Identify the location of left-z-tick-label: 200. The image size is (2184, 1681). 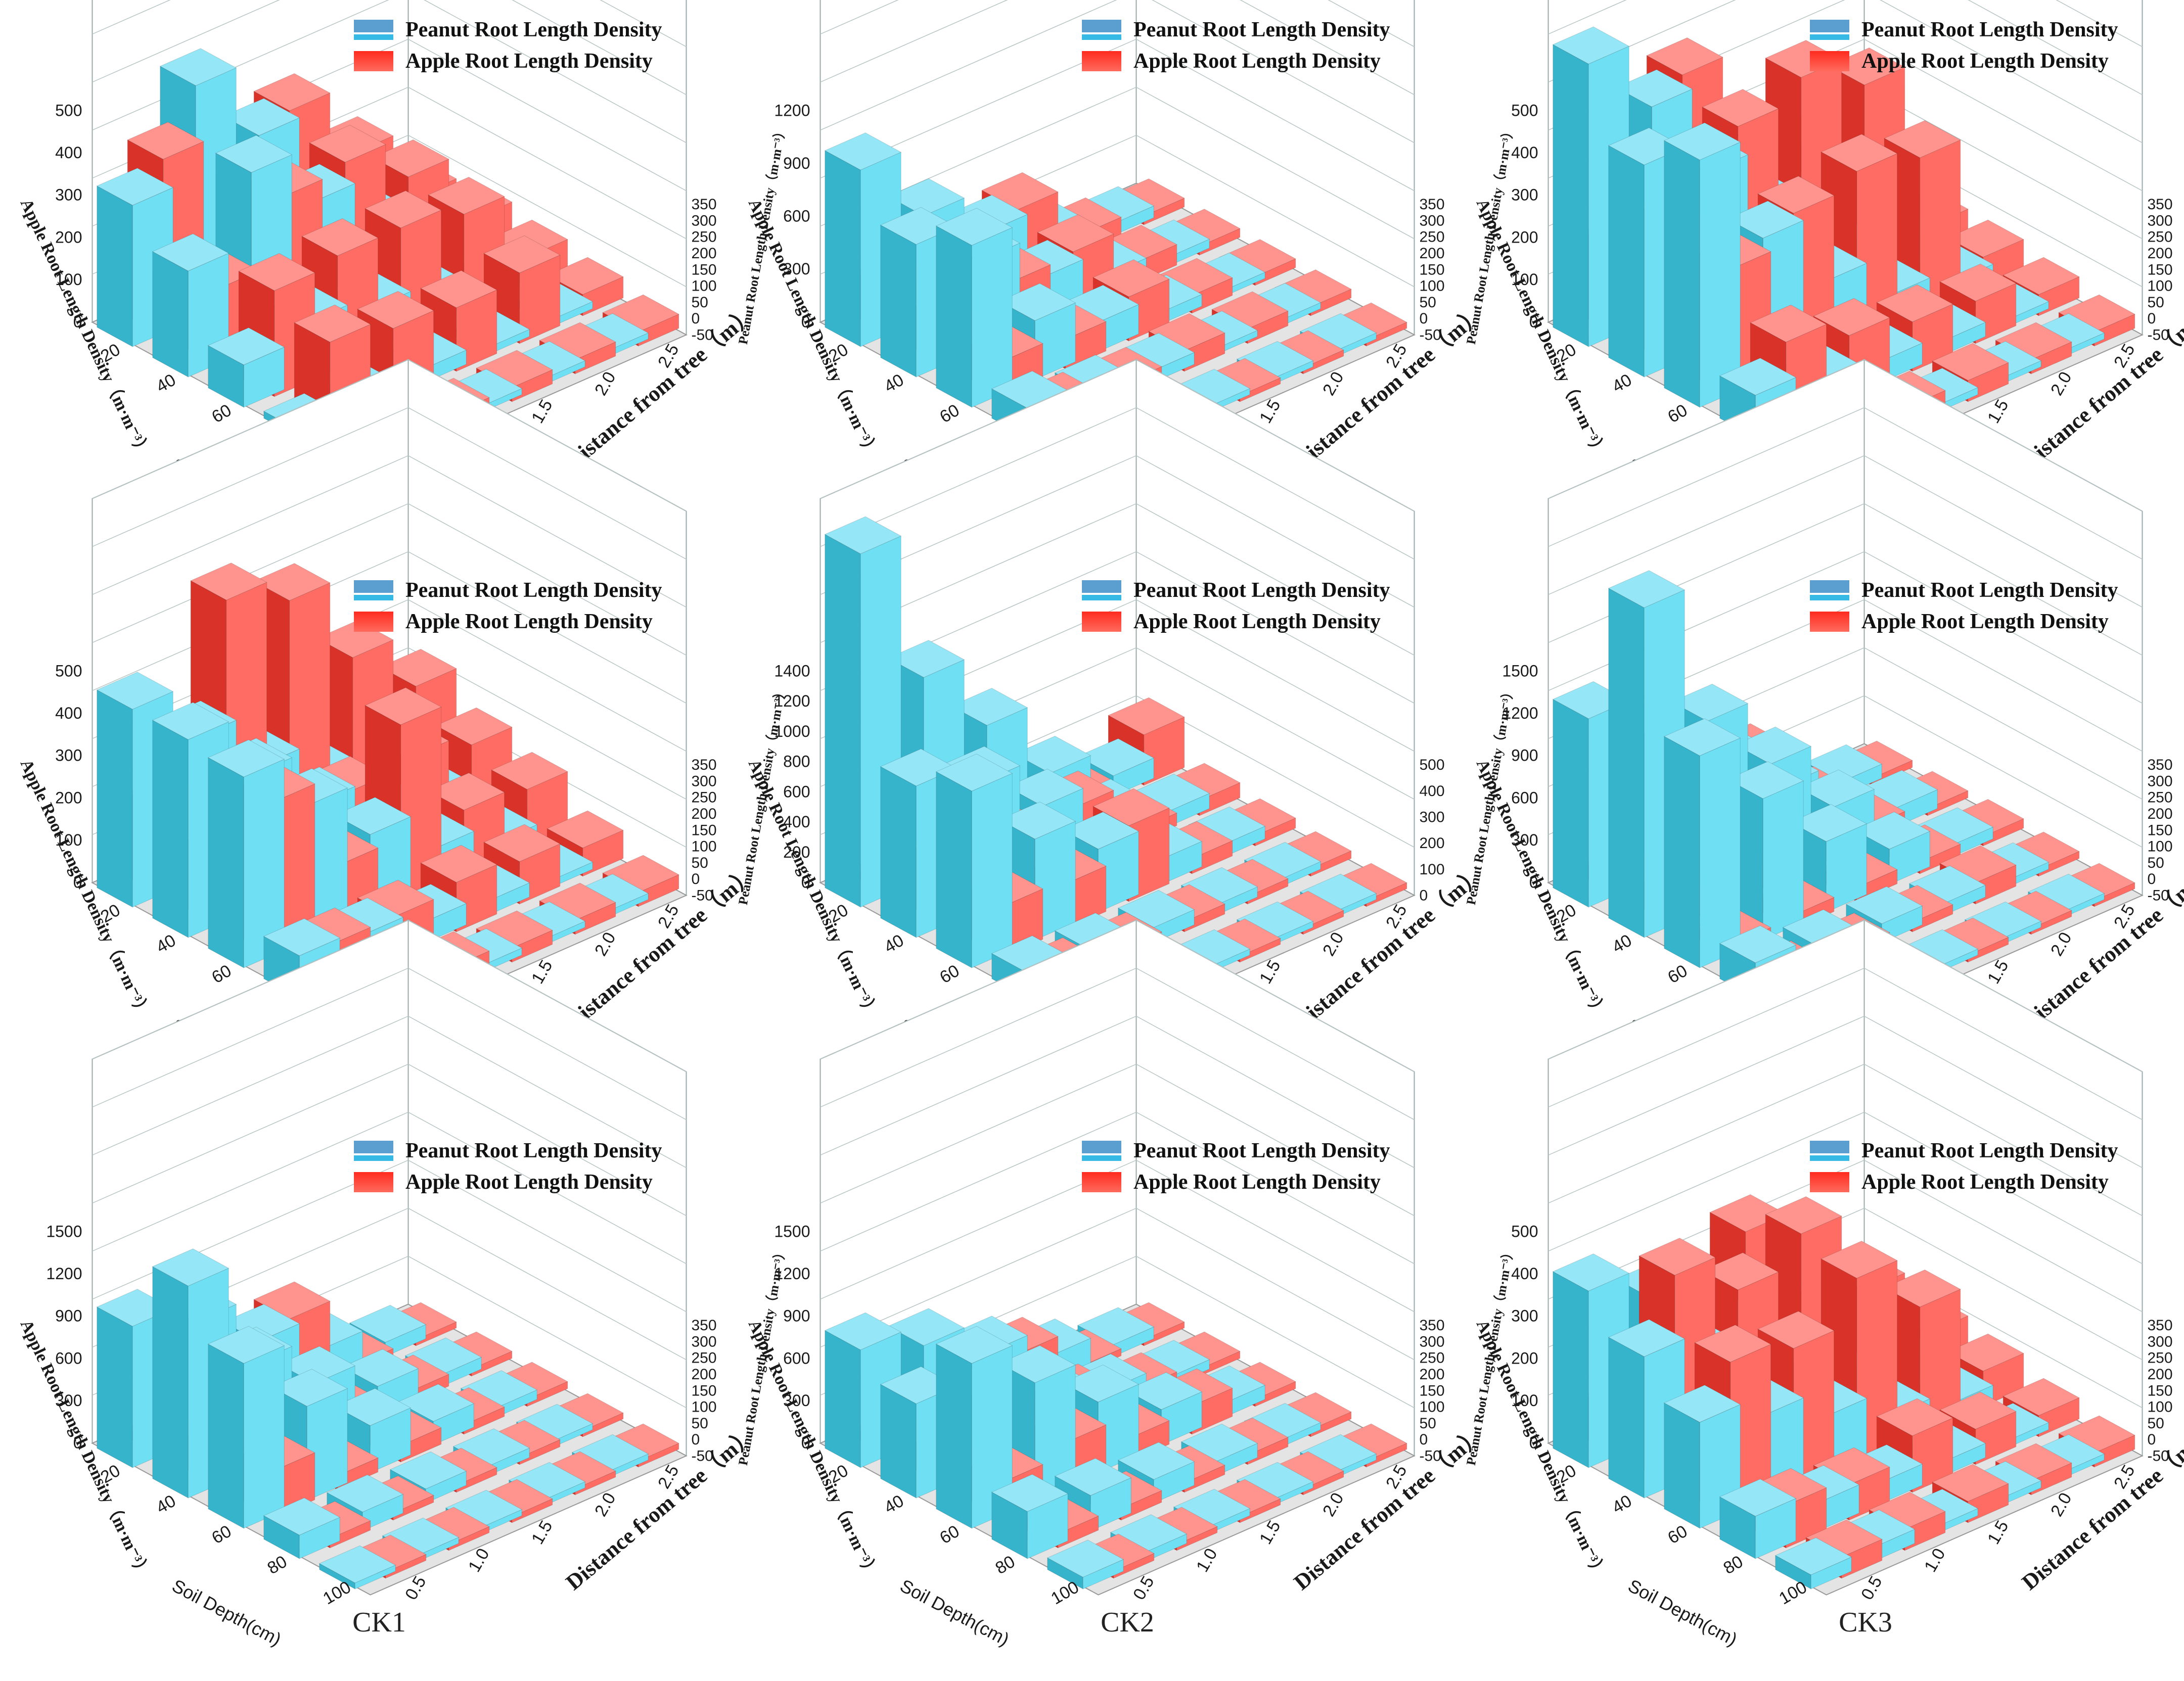
(796, 852).